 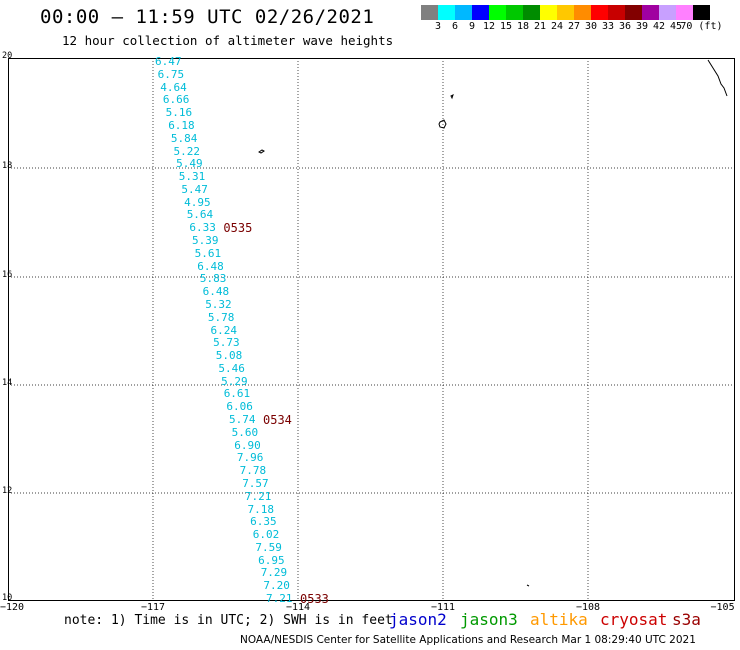 What do you see at coordinates (506, 26) in the screenshot?
I see `legend-label: 15` at bounding box center [506, 26].